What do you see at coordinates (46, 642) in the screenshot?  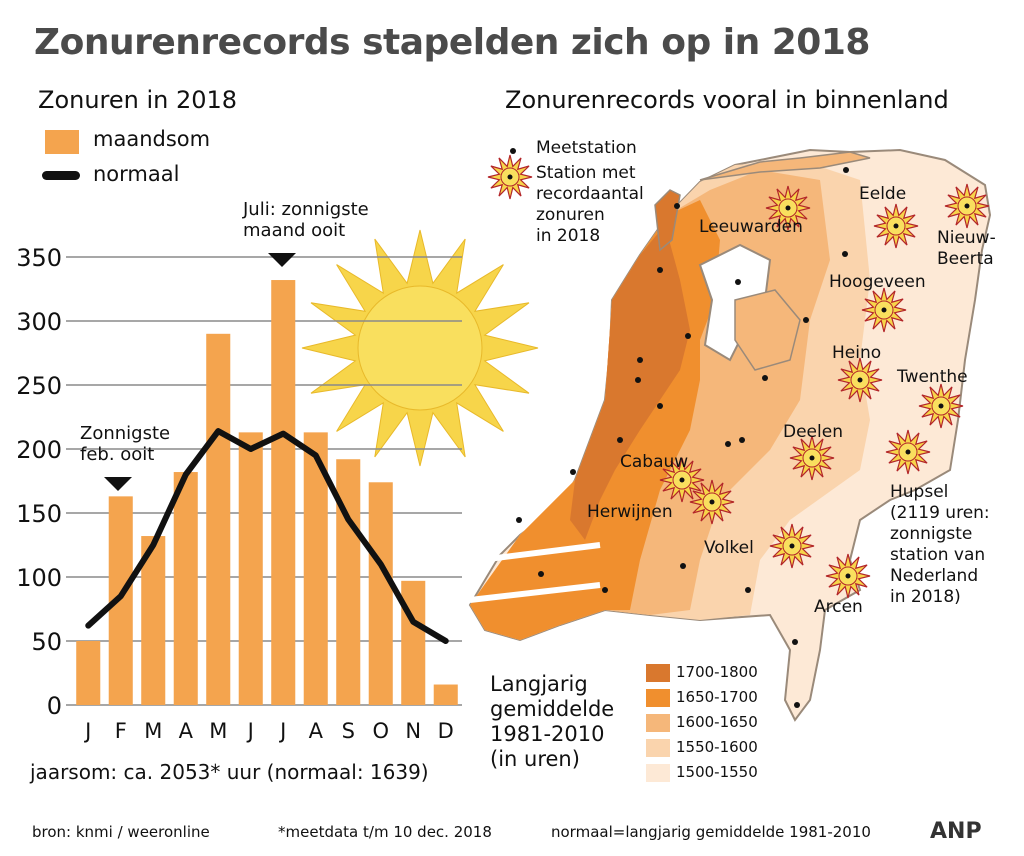 I see `y-tick-label: 50` at bounding box center [46, 642].